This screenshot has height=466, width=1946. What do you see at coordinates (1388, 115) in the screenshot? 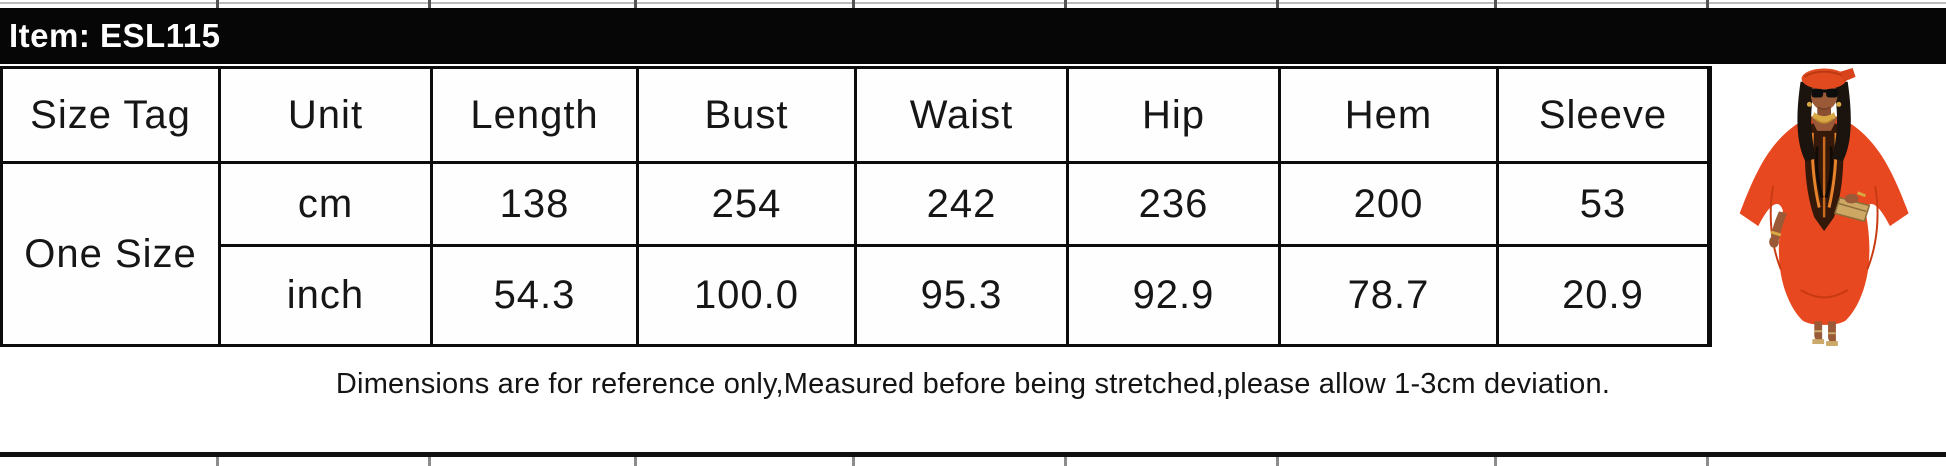
I see `col-header-hem: Hem` at bounding box center [1388, 115].